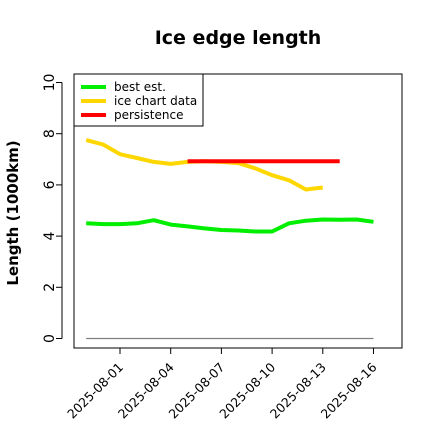 The height and width of the screenshot is (440, 440). Describe the element at coordinates (140, 87) in the screenshot. I see `legend-label: best est.` at that location.